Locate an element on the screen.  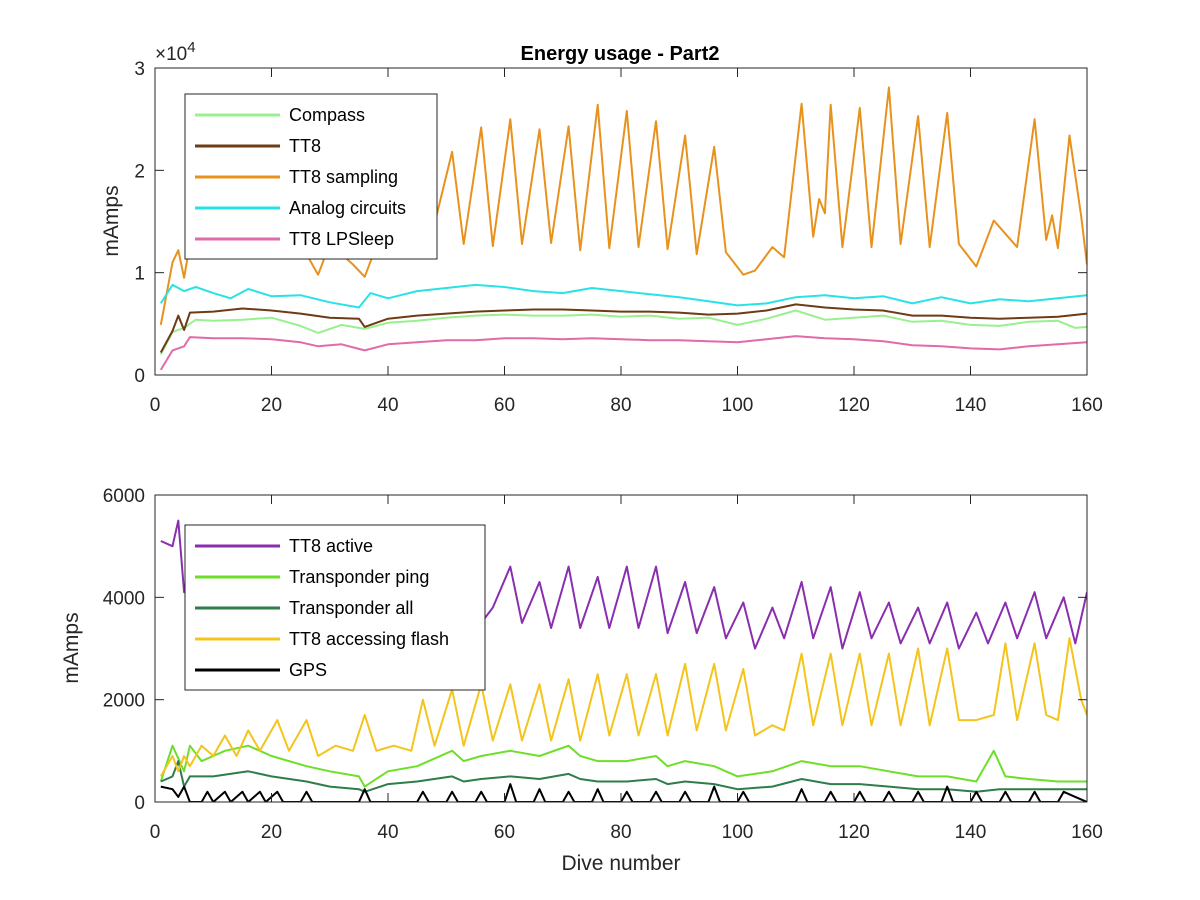
legend-entry: Compass is located at coordinates (327, 115).